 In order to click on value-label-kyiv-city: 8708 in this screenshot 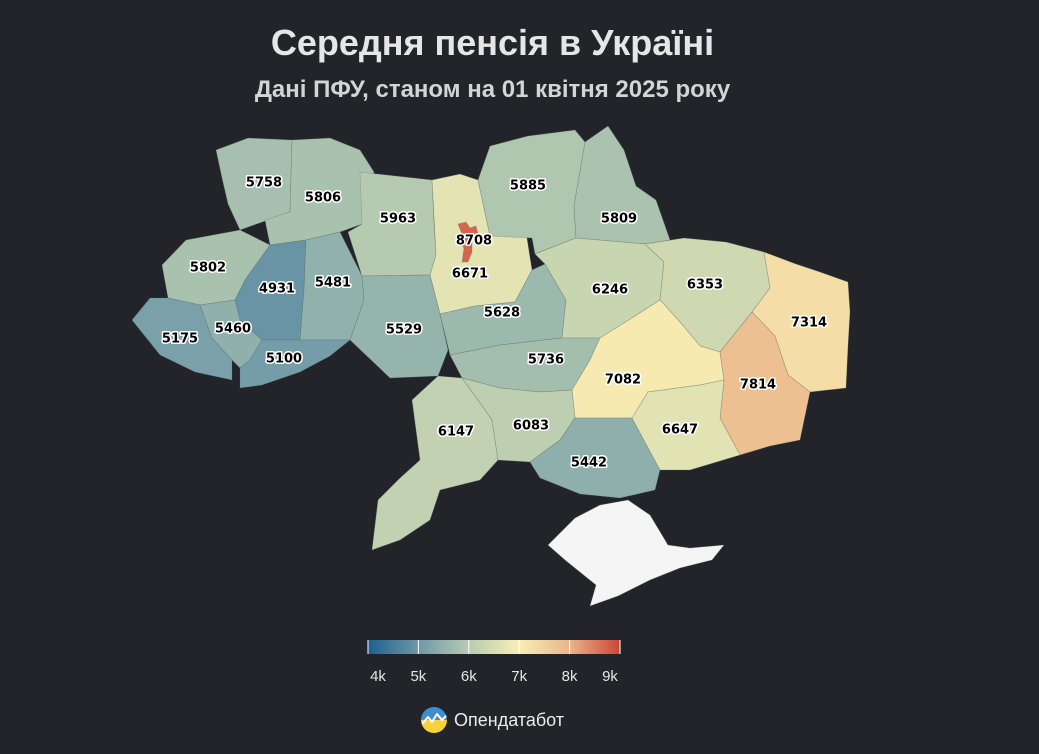, I will do `click(474, 241)`.